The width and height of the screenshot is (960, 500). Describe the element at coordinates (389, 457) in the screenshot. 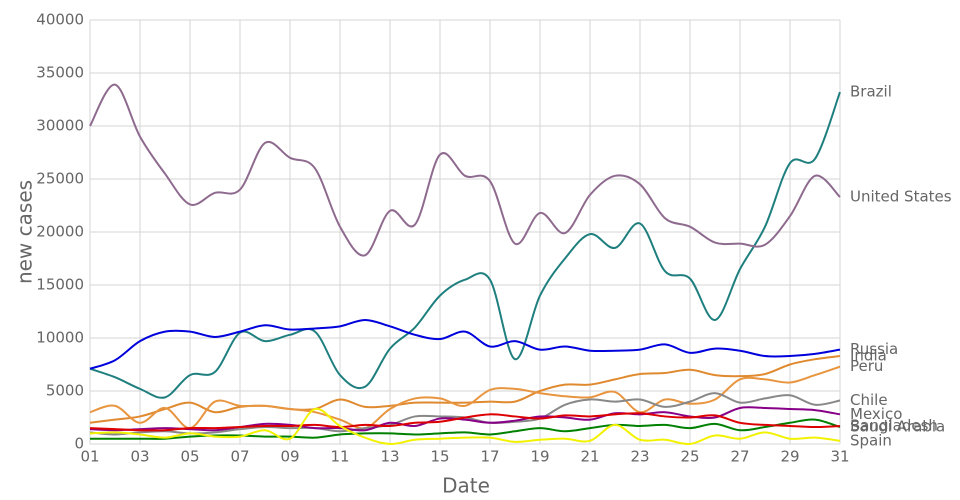

I see `x-tick-label: 13` at that location.